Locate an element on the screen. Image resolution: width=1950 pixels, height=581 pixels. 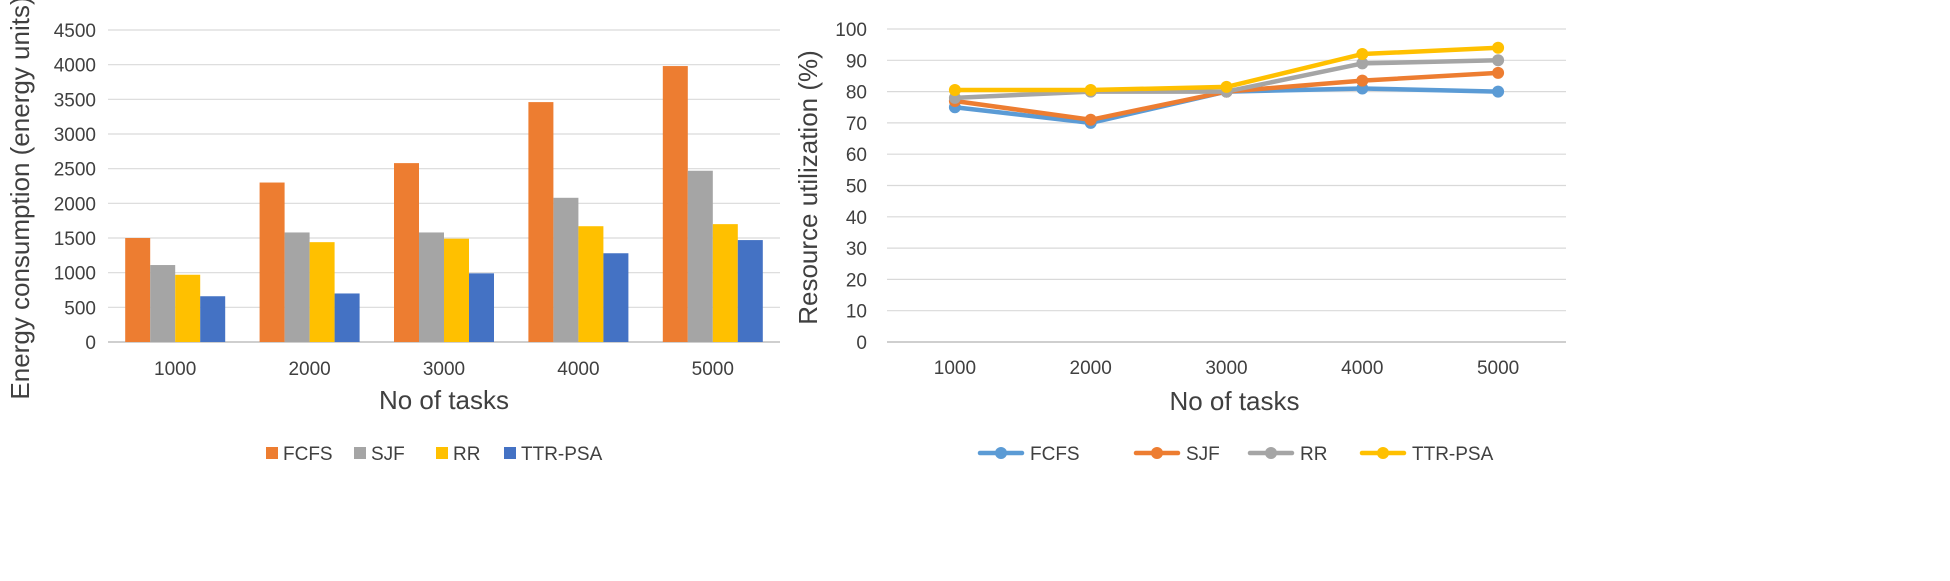
y-tick-label: 90 is located at coordinates (856, 61).